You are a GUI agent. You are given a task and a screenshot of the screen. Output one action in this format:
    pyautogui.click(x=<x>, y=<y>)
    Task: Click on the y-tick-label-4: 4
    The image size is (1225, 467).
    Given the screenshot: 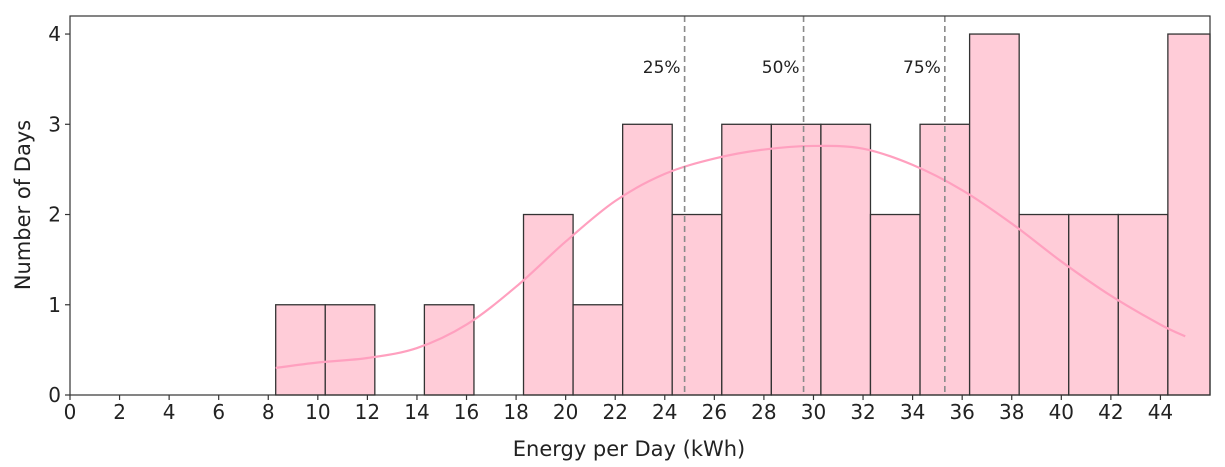 What is the action you would take?
    pyautogui.click(x=54, y=34)
    